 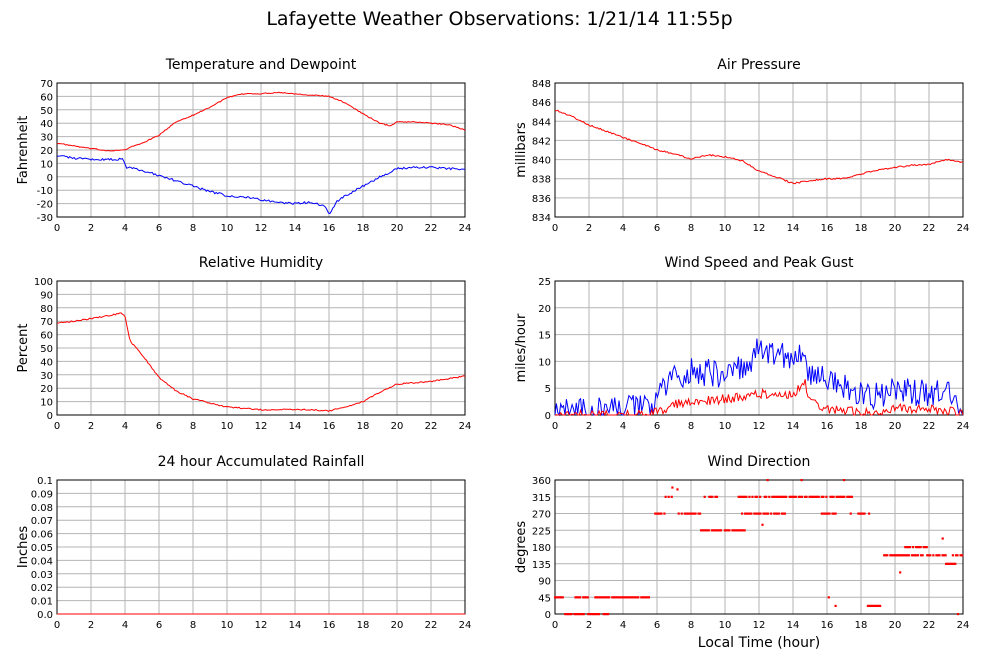 What do you see at coordinates (541, 103) in the screenshot?
I see `y-tick-label: 846` at bounding box center [541, 103].